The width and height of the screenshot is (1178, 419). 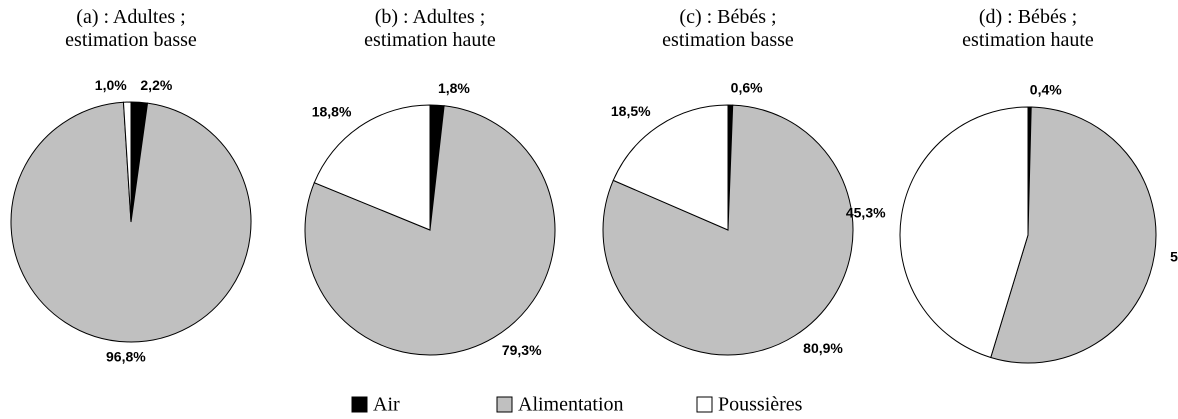 What do you see at coordinates (430, 17) in the screenshot?
I see `chart-title: (b) : Adultes ;` at bounding box center [430, 17].